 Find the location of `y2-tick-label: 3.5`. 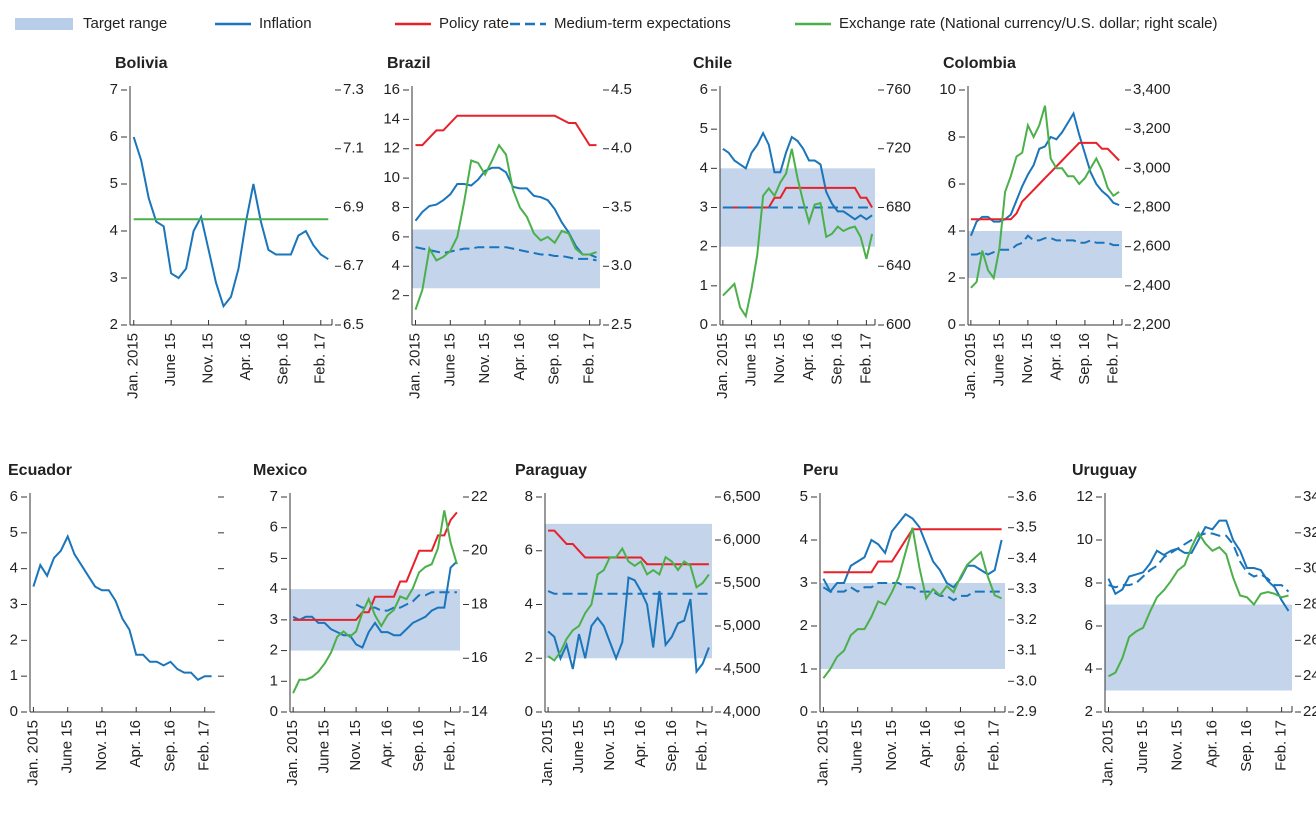

y2-tick-label: 3.5 is located at coordinates (621, 206).